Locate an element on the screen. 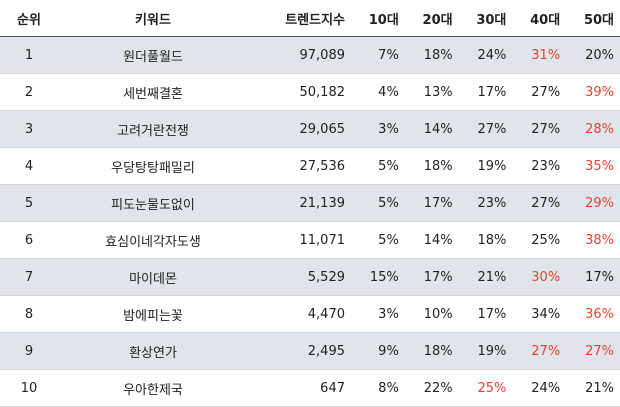 This screenshot has width=620, height=407. table-row: 7 마이데몬 5,529 15% 17% 21% 30% 17% is located at coordinates (310, 277).